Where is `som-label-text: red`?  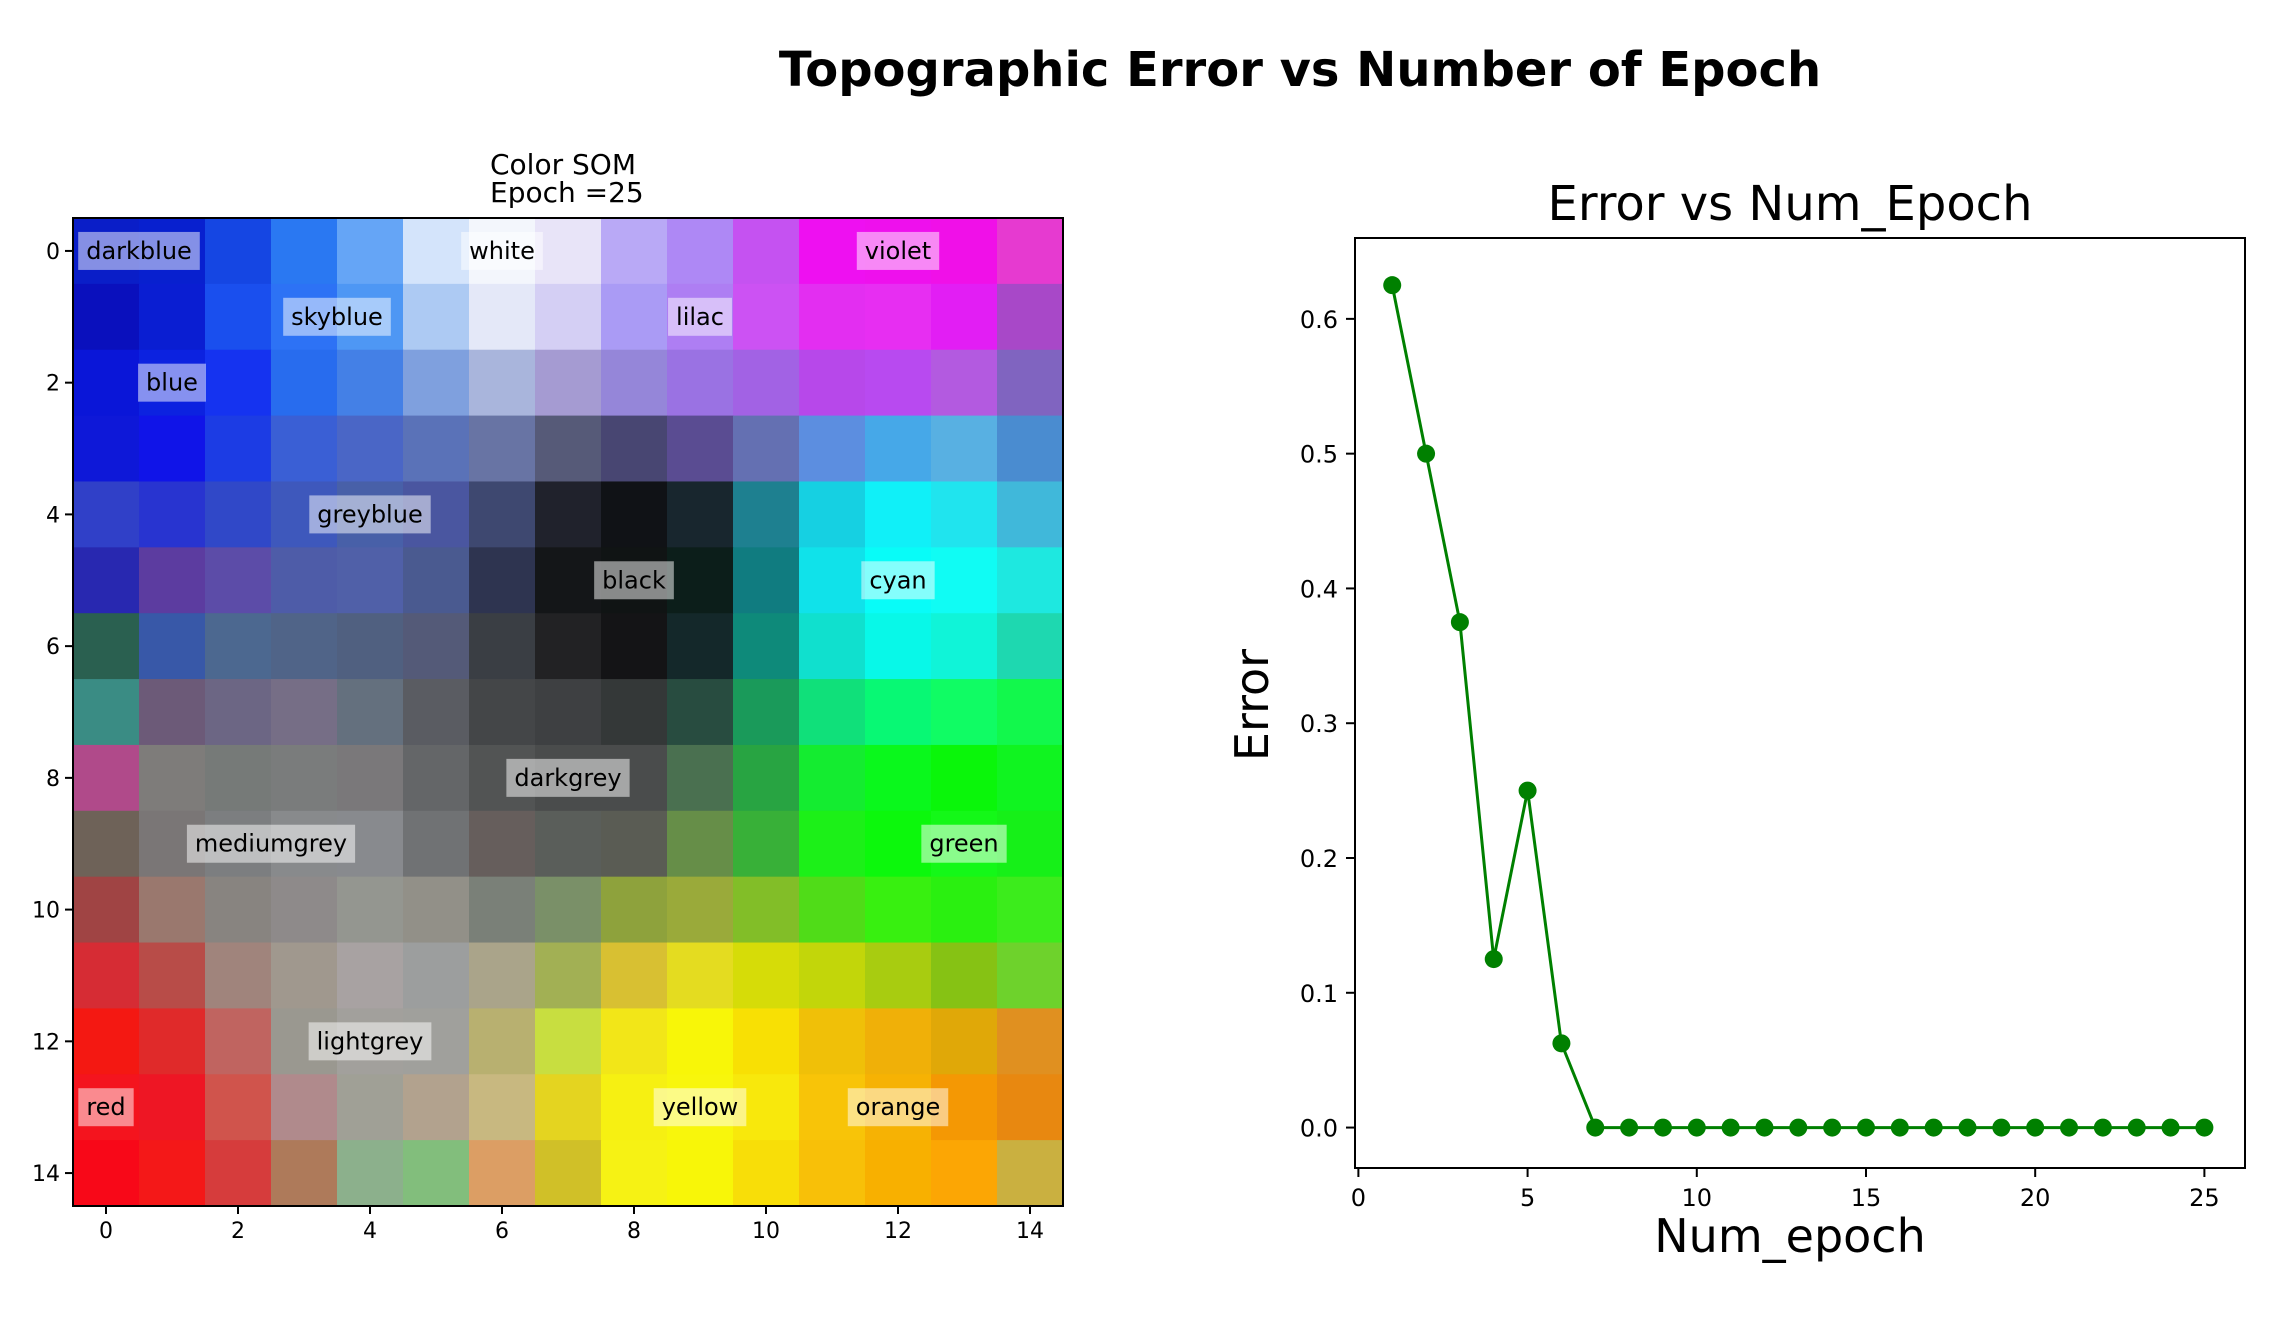
som-label-text: red is located at coordinates (105, 1107).